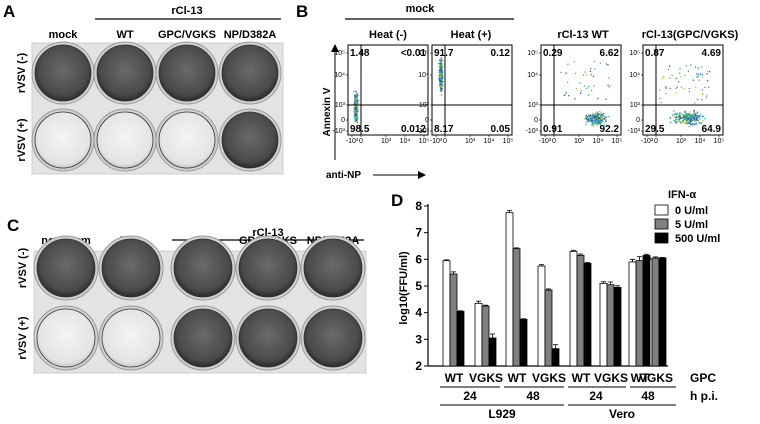 The image size is (760, 424). Describe the element at coordinates (397, 200) in the screenshot. I see `panel-letter: D` at that location.